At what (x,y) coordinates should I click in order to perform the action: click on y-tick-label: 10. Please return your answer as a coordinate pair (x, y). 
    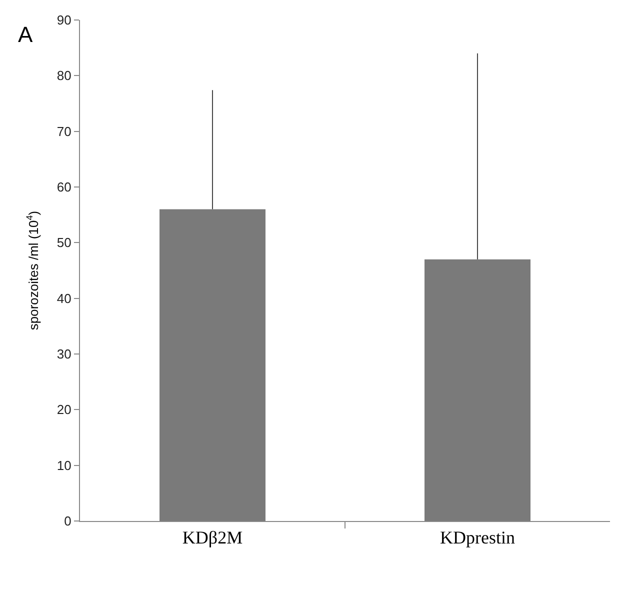
    Looking at the image, I should click on (64, 465).